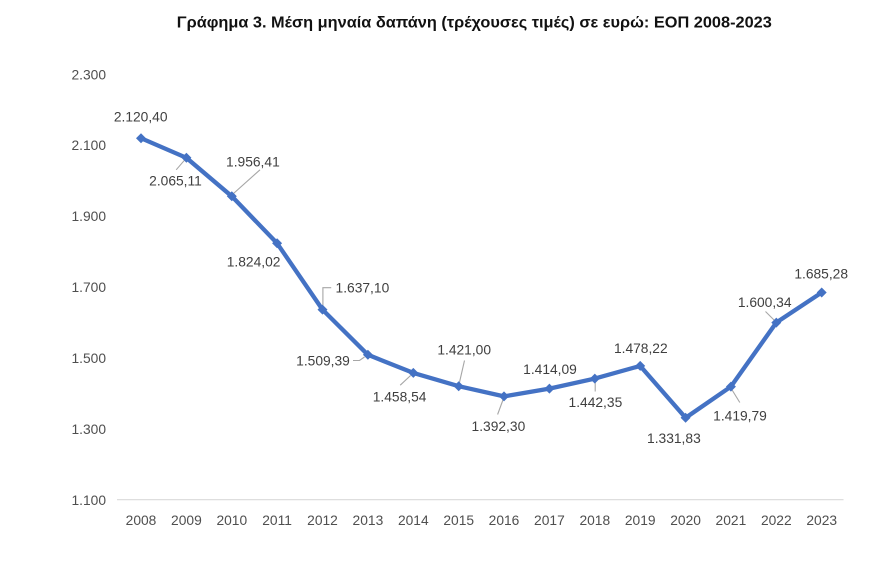  I want to click on svg-text: 1.956,41, so click(253, 161).